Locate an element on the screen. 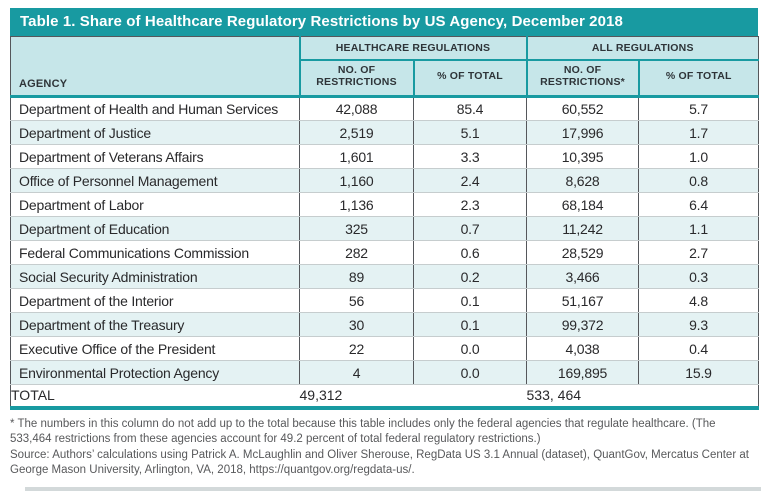 Image resolution: width=768 pixels, height=491 pixels. table-row: Department of the Treasury 30 0.1 99,372 9.3 is located at coordinates (384, 324).